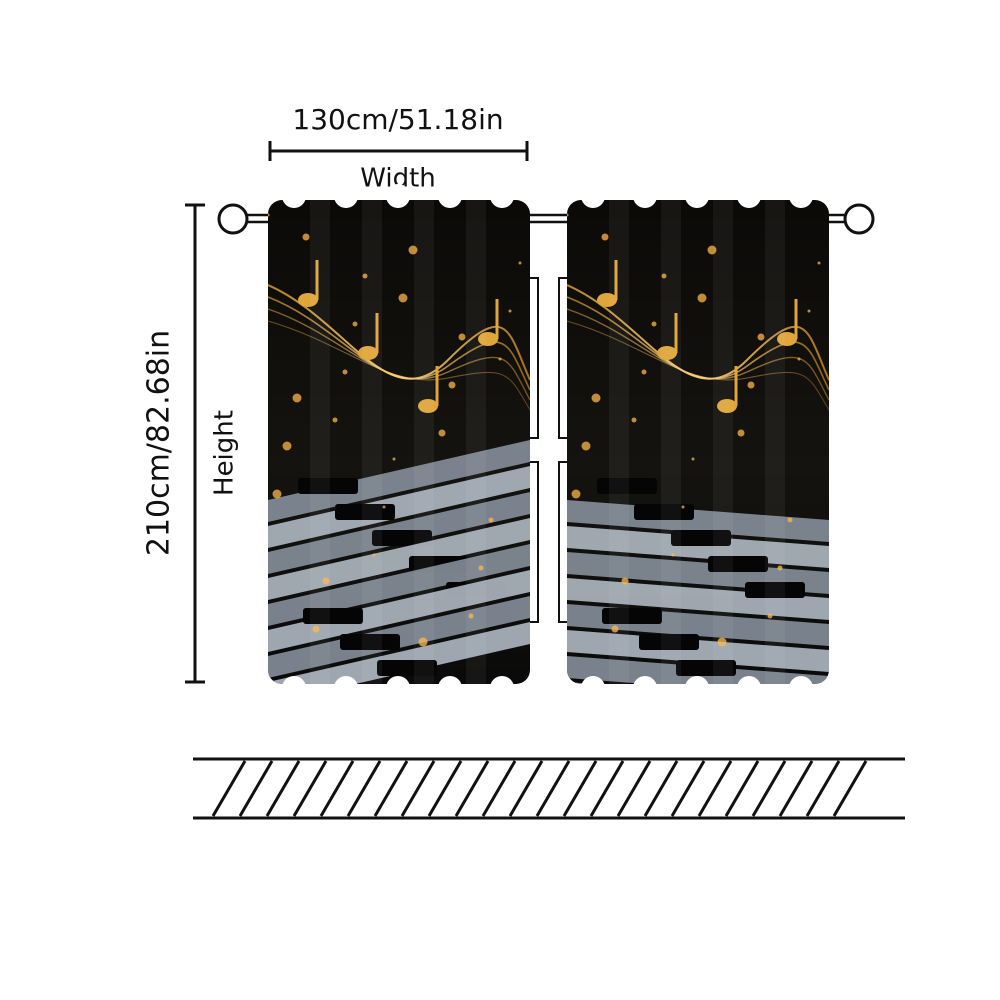 The image size is (1000, 1000). What do you see at coordinates (698, 442) in the screenshot?
I see `curtain-panel` at bounding box center [698, 442].